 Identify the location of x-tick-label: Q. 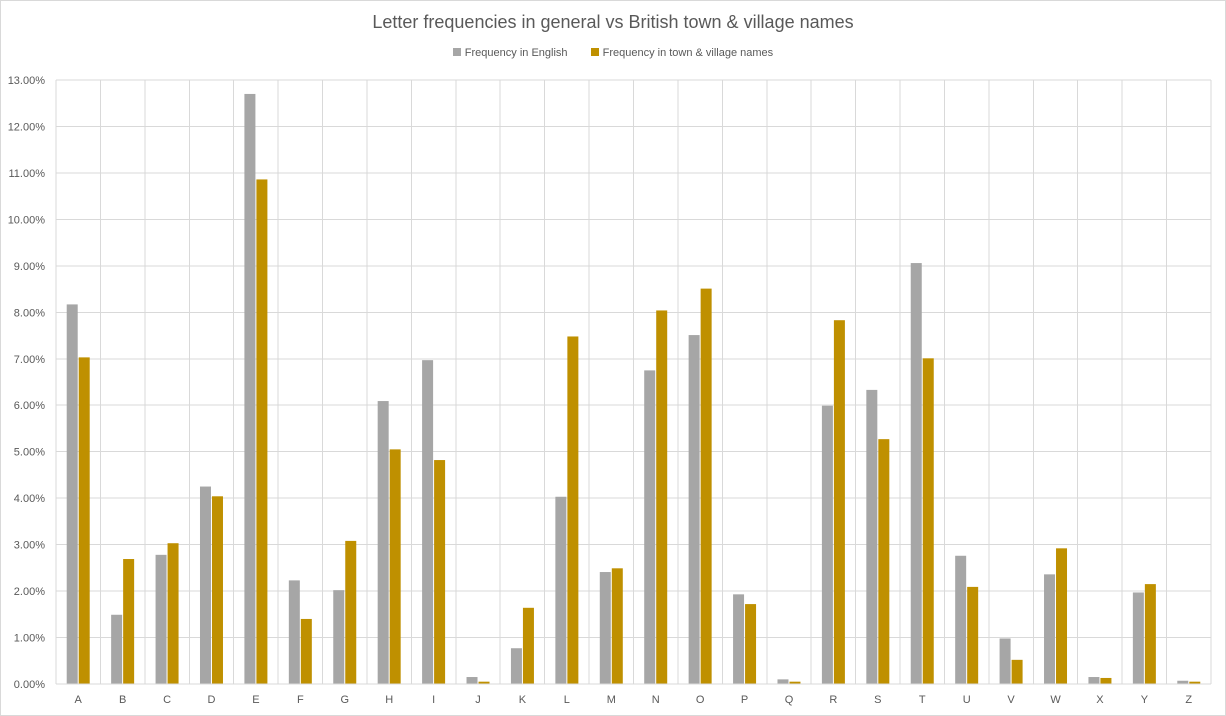
(789, 700).